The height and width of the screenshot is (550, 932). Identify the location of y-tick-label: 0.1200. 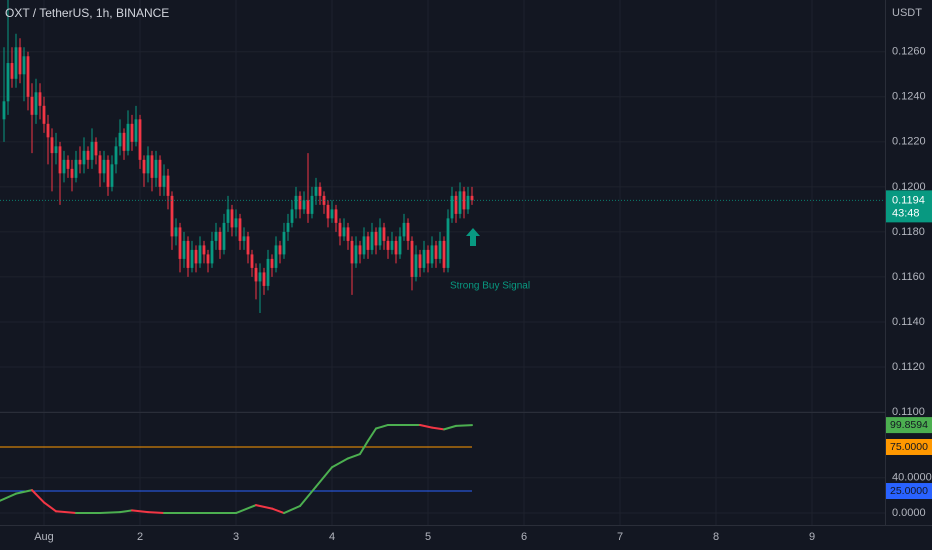
(909, 187).